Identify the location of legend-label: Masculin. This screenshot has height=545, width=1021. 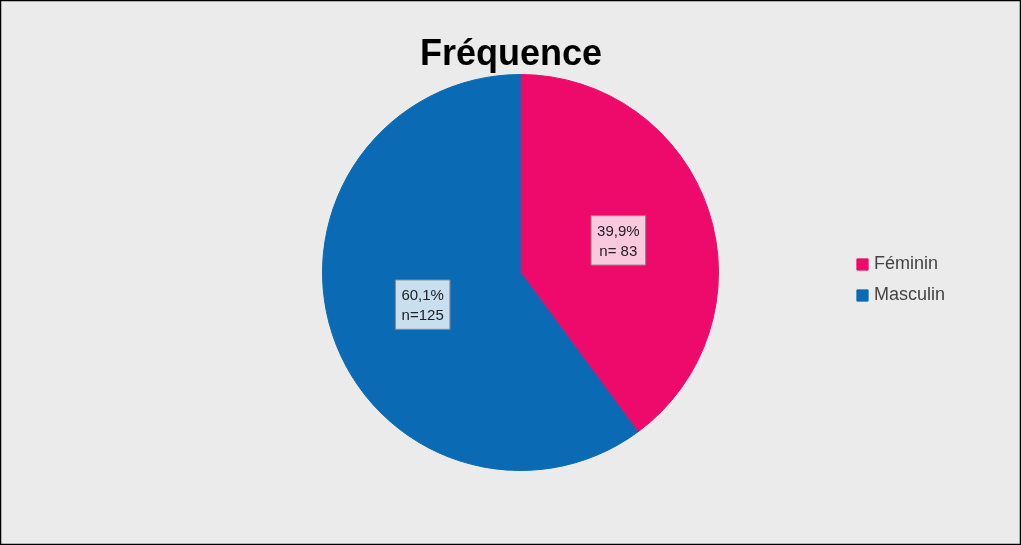
(910, 294).